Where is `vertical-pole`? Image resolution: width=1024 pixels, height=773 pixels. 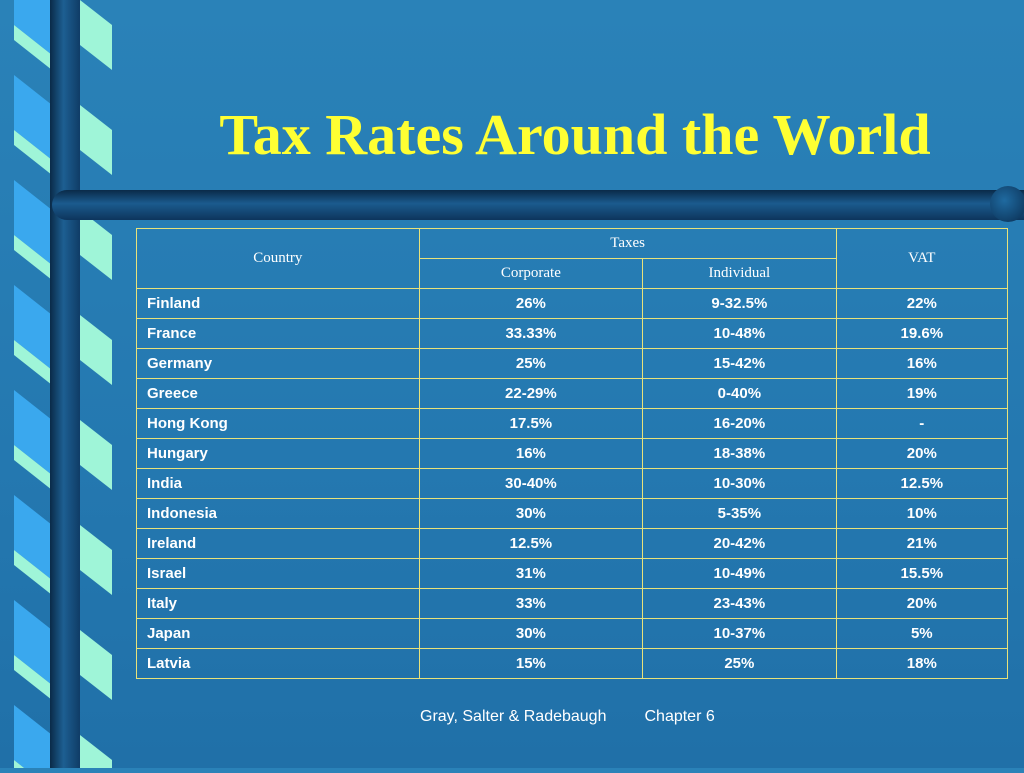
vertical-pole is located at coordinates (65, 384).